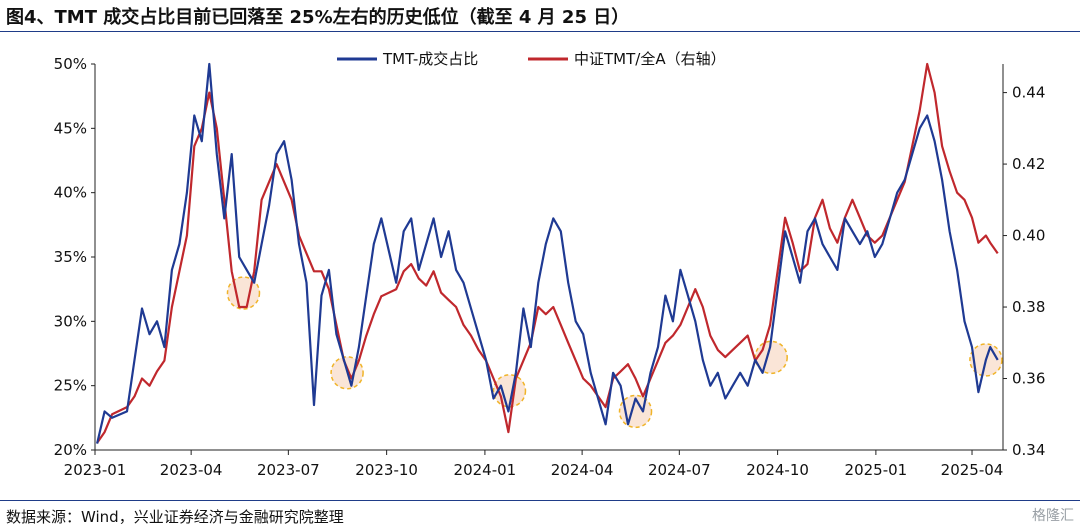  Describe the element at coordinates (191, 470) in the screenshot. I see `x-tick-label: 2023-04` at that location.